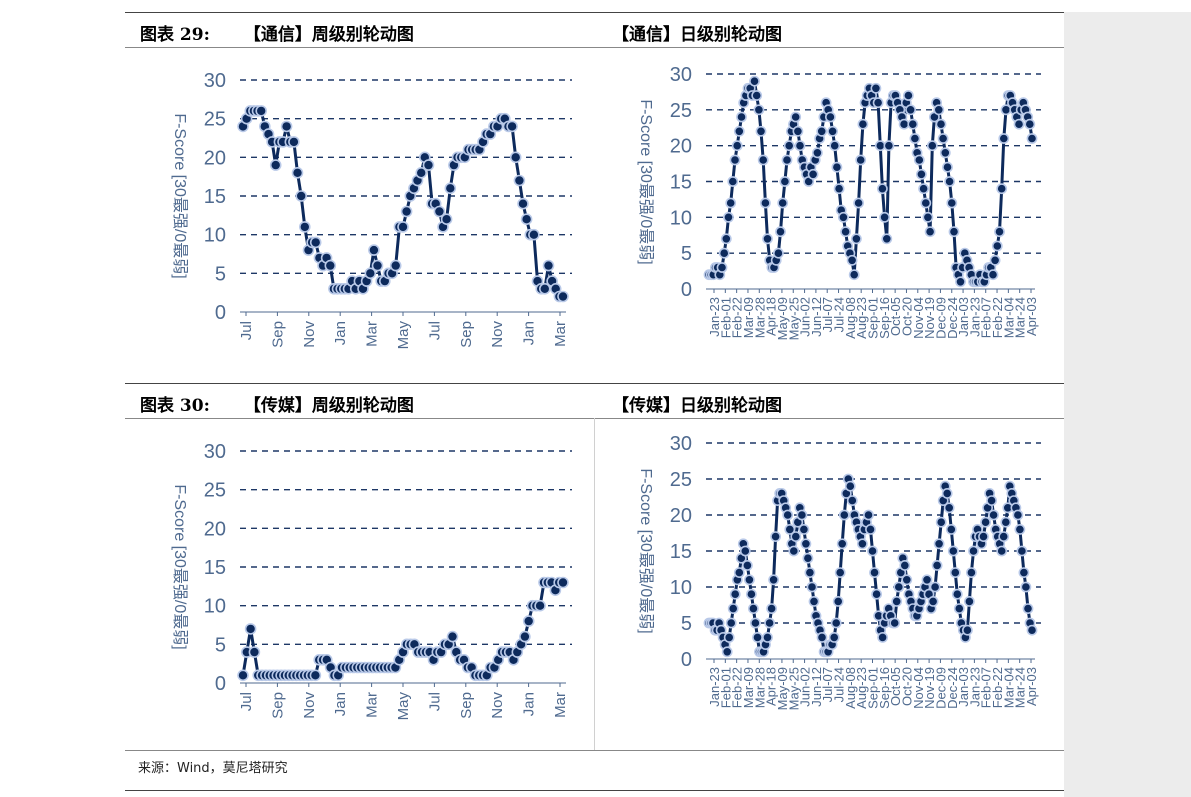 The height and width of the screenshot is (797, 1191). Describe the element at coordinates (681, 75) in the screenshot. I see `y-tick-label: 30` at that location.